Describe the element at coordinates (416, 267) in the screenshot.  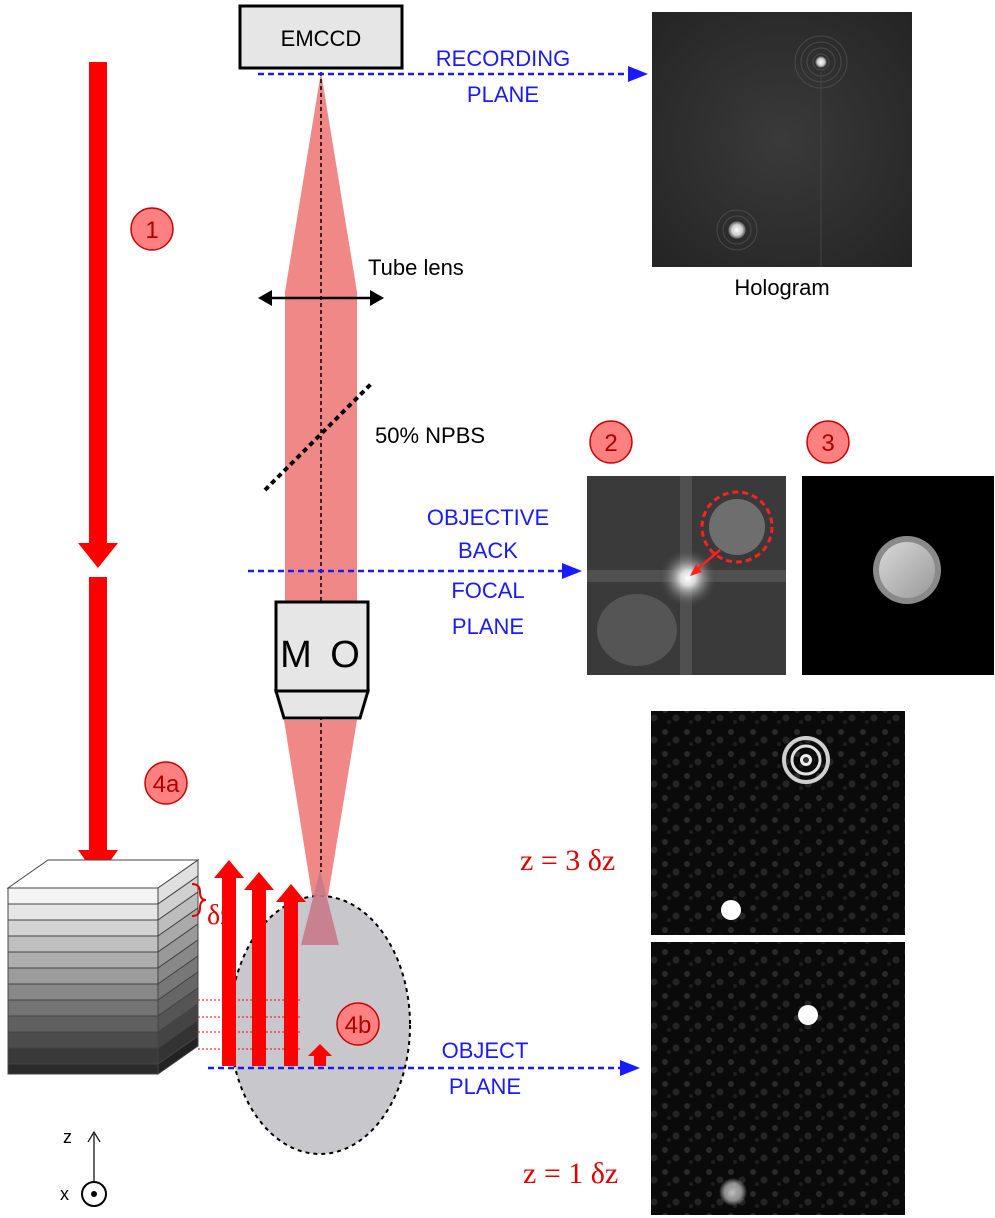
I see `tube-lens-label: Tube lens` at that location.